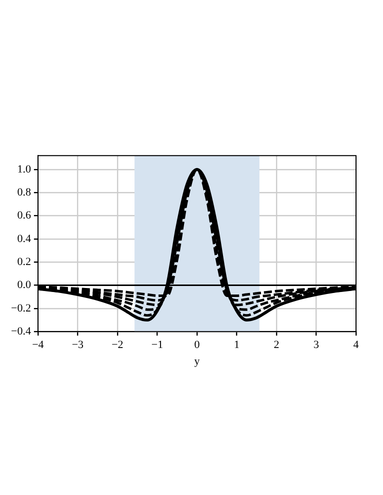 This screenshot has height=495, width=383. What do you see at coordinates (197, 345) in the screenshot?
I see `x-tick-label: 0` at bounding box center [197, 345].